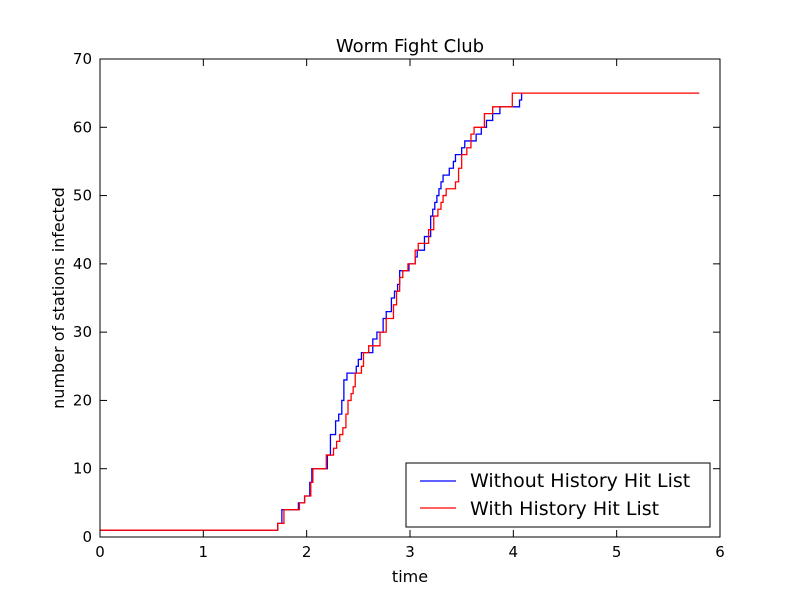 Image resolution: width=800 pixels, height=597 pixels. Describe the element at coordinates (82, 127) in the screenshot. I see `y-tick-label: 60` at that location.